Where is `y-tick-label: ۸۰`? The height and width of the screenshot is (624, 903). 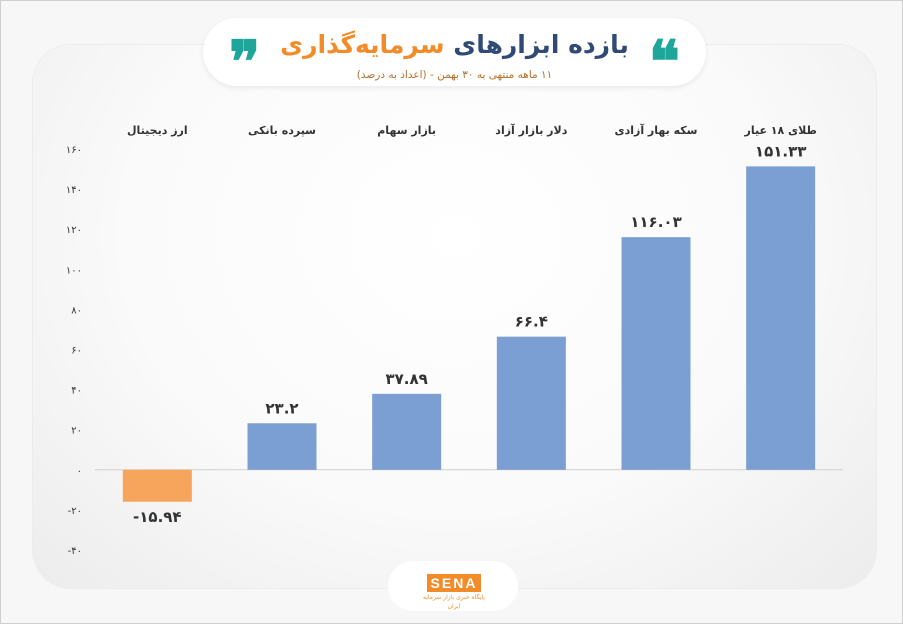 y-tick-label: ۸۰ is located at coordinates (76, 310).